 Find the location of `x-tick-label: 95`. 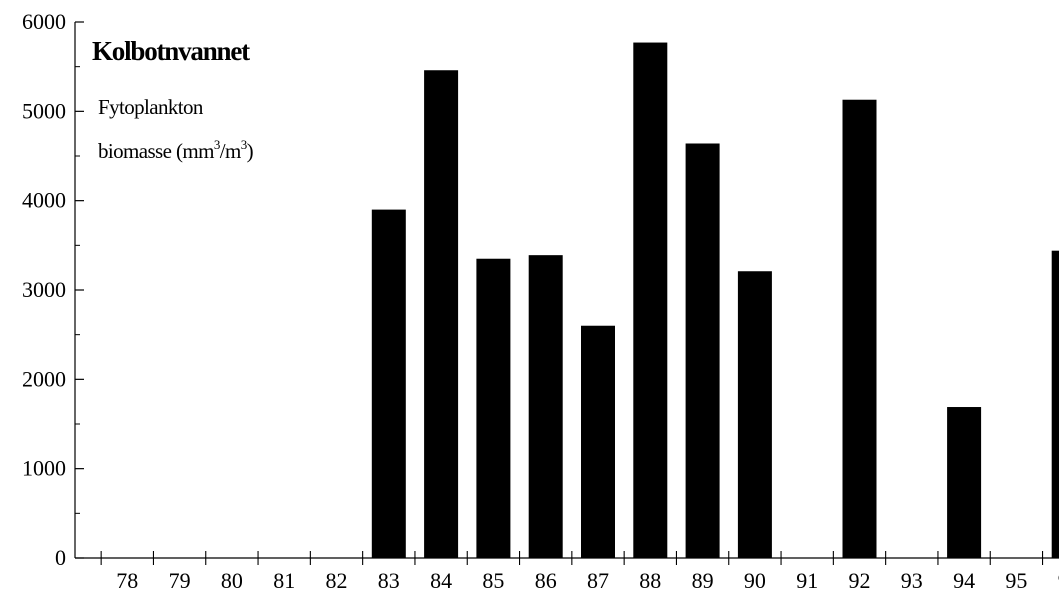

x-tick-label: 95 is located at coordinates (1016, 580).